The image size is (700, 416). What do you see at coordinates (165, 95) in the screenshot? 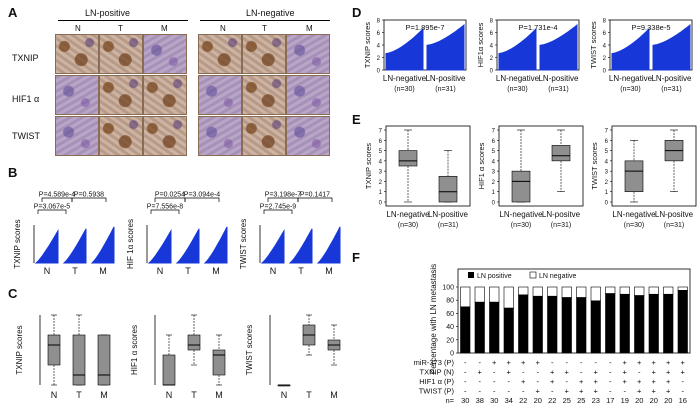
I see `ihc-image-hif1a-pos-m` at bounding box center [165, 95].